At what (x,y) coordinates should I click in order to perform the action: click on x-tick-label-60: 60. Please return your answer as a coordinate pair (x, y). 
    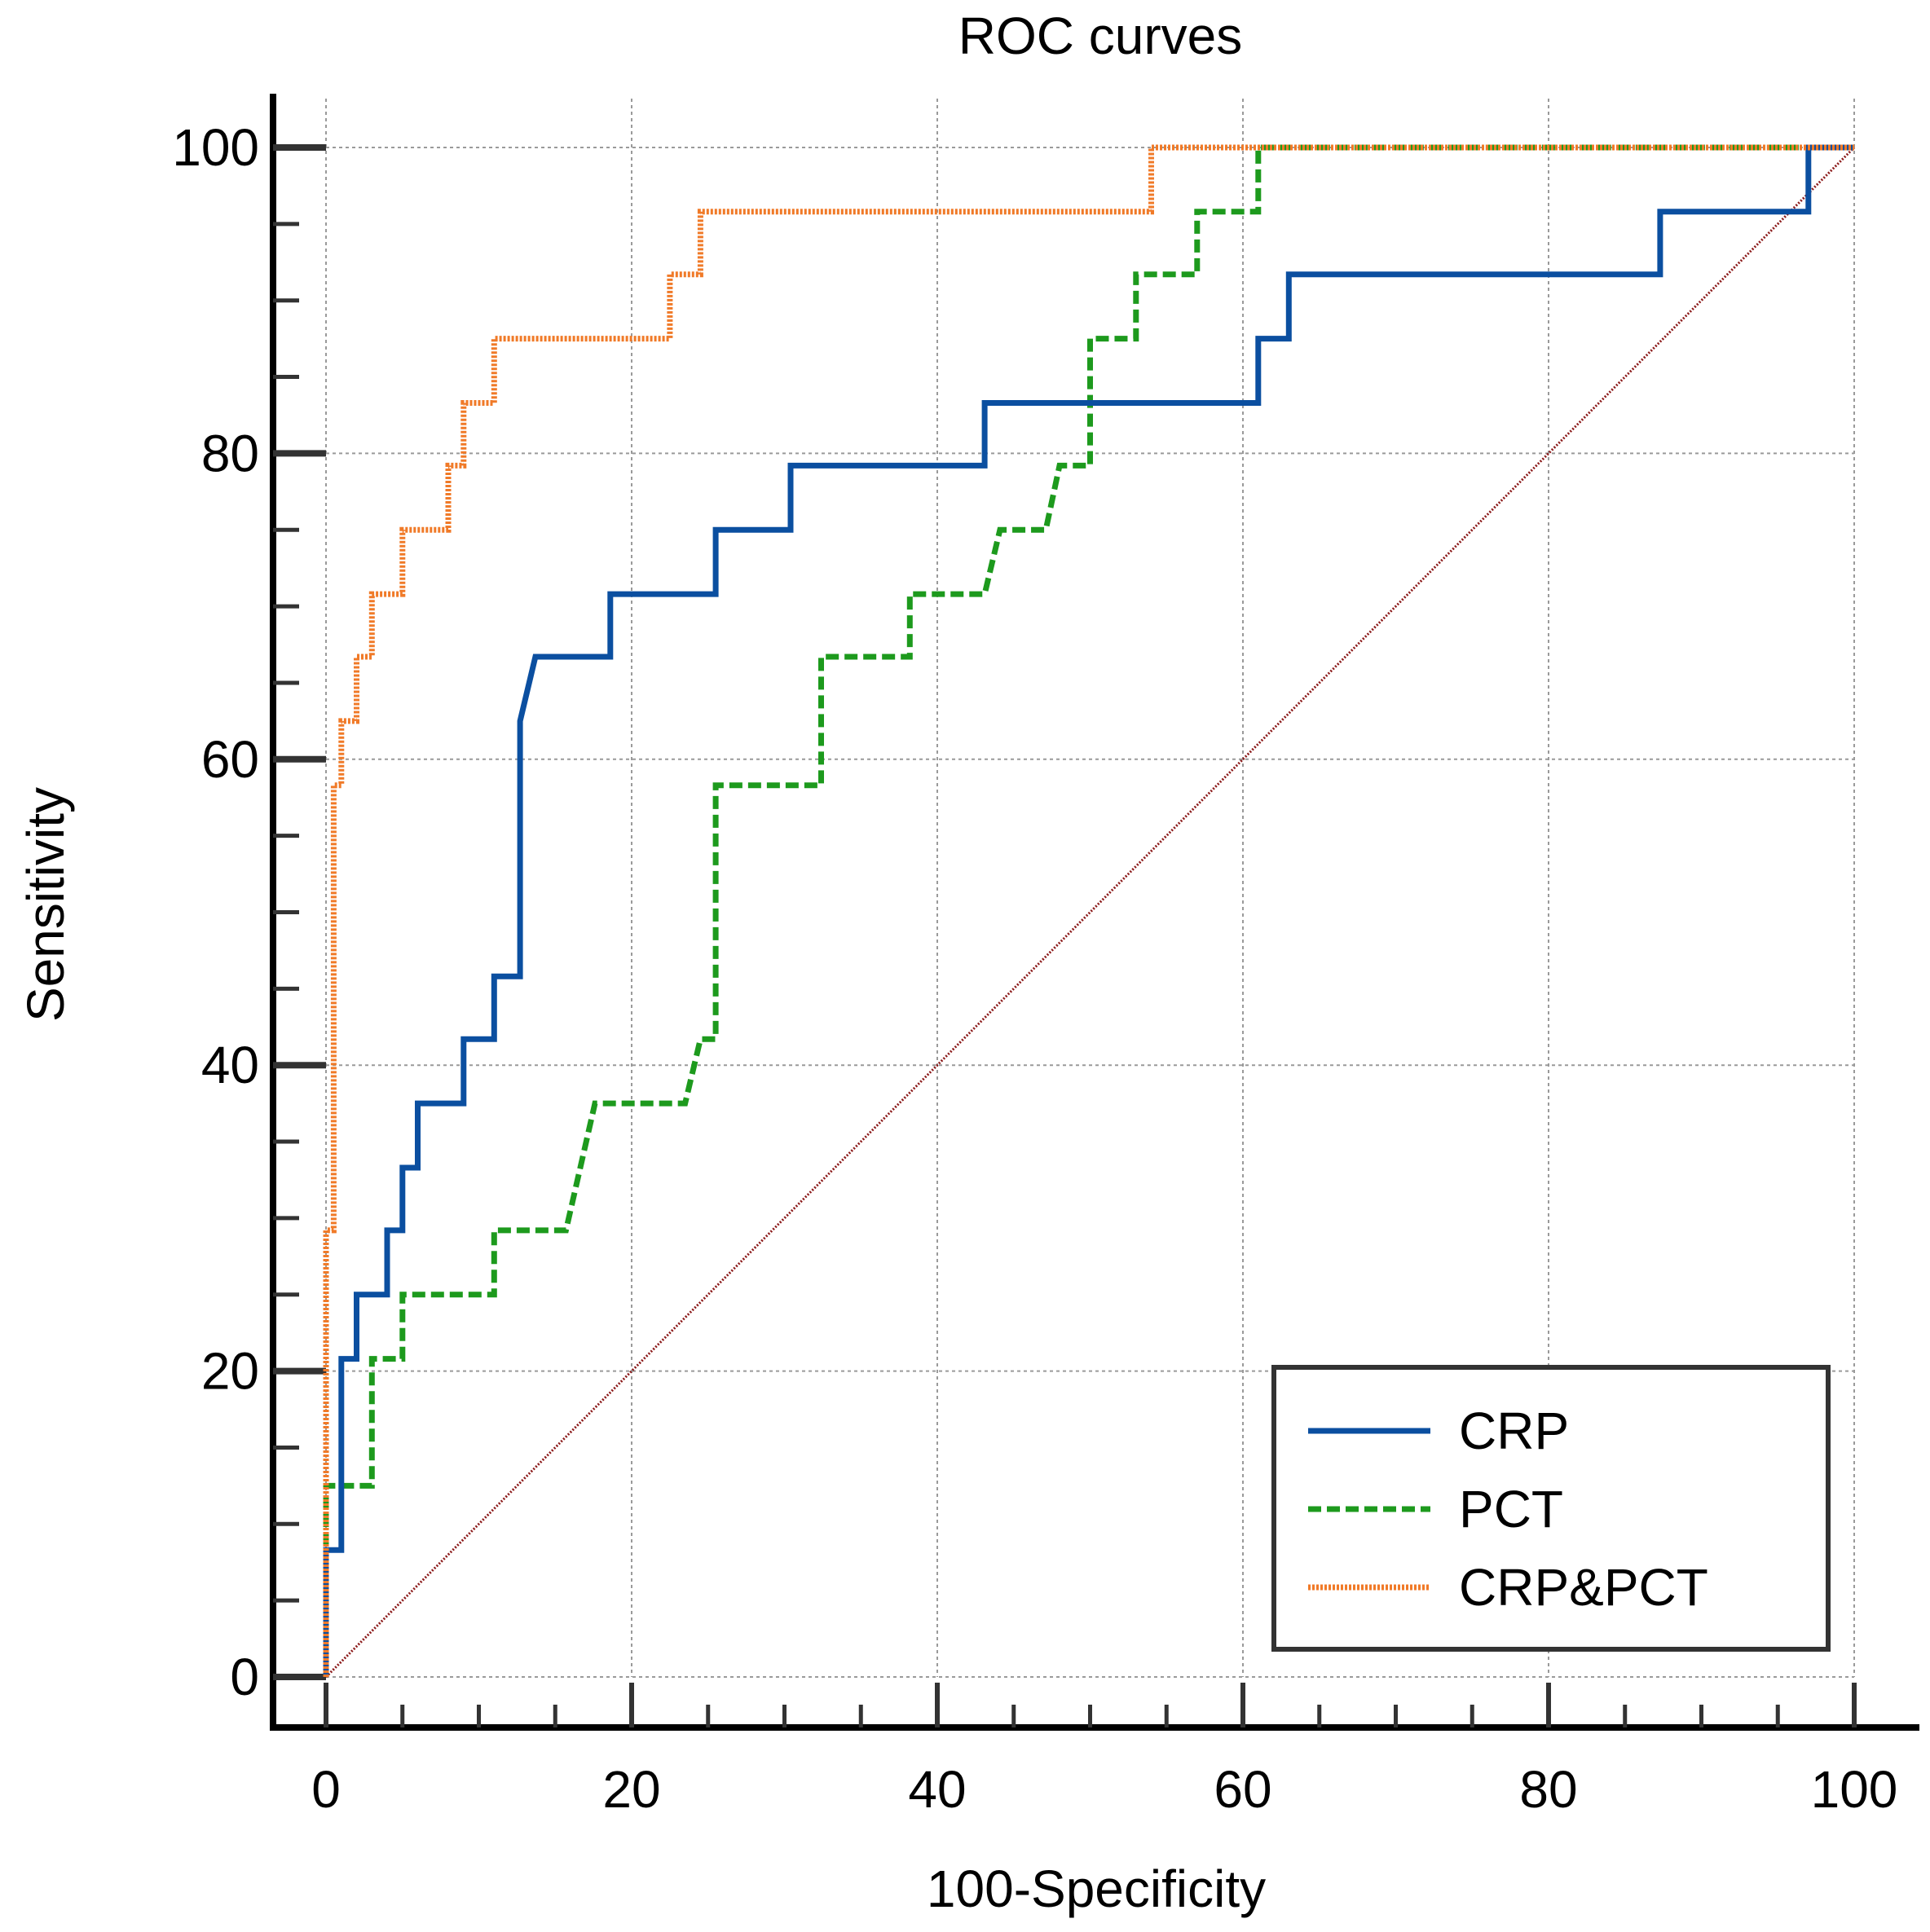
    Looking at the image, I should click on (1242, 1789).